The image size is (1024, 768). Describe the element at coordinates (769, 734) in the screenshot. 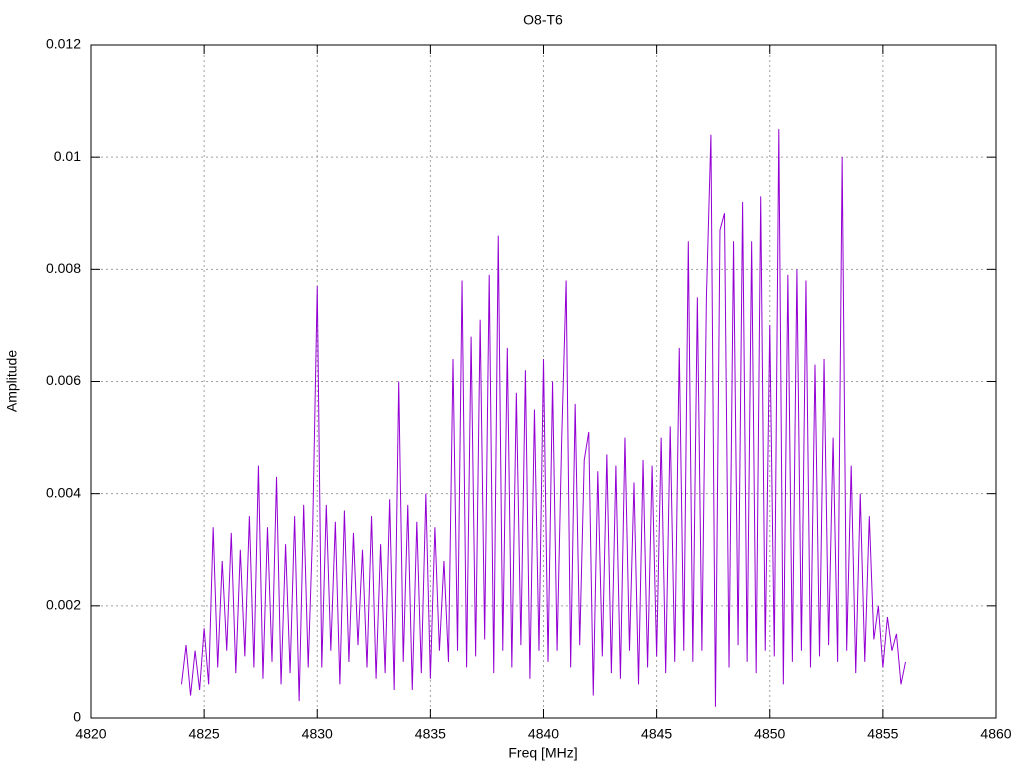

I see `x-tick-label: 4850` at that location.